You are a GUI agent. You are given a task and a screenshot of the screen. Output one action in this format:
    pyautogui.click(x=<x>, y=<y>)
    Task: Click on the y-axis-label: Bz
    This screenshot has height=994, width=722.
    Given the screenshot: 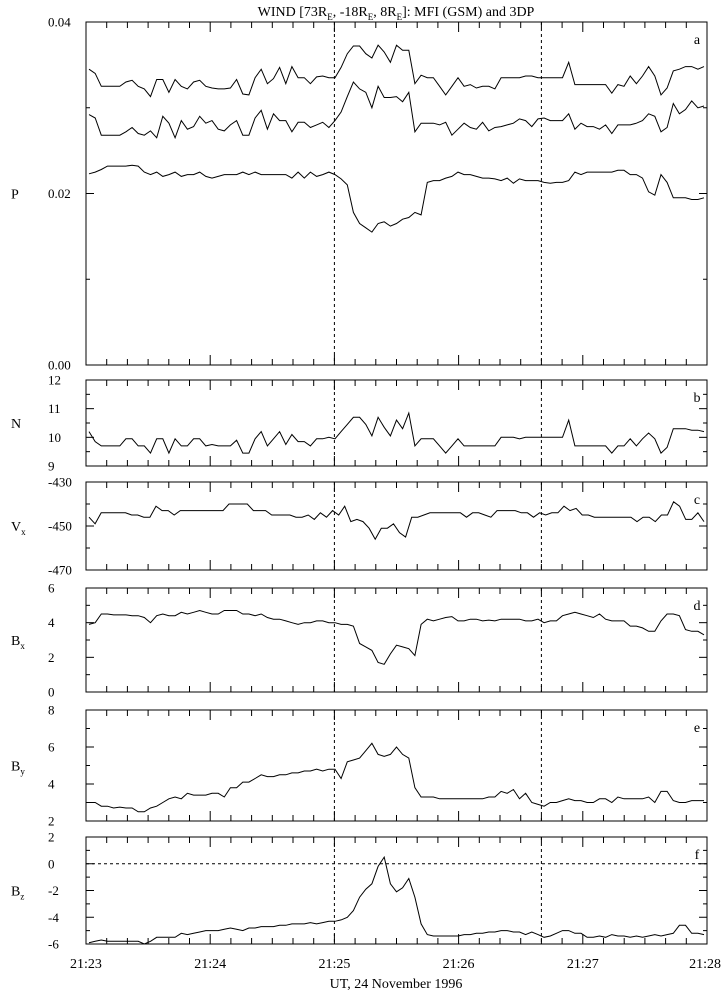 What is the action you would take?
    pyautogui.click(x=17, y=893)
    